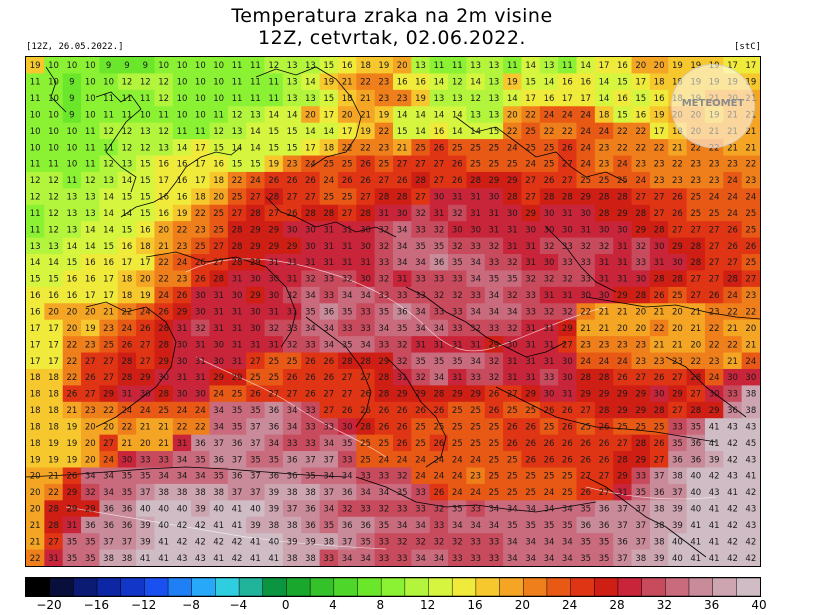  What do you see at coordinates (622, 66) in the screenshot?
I see `temperature-value: 16` at bounding box center [622, 66].